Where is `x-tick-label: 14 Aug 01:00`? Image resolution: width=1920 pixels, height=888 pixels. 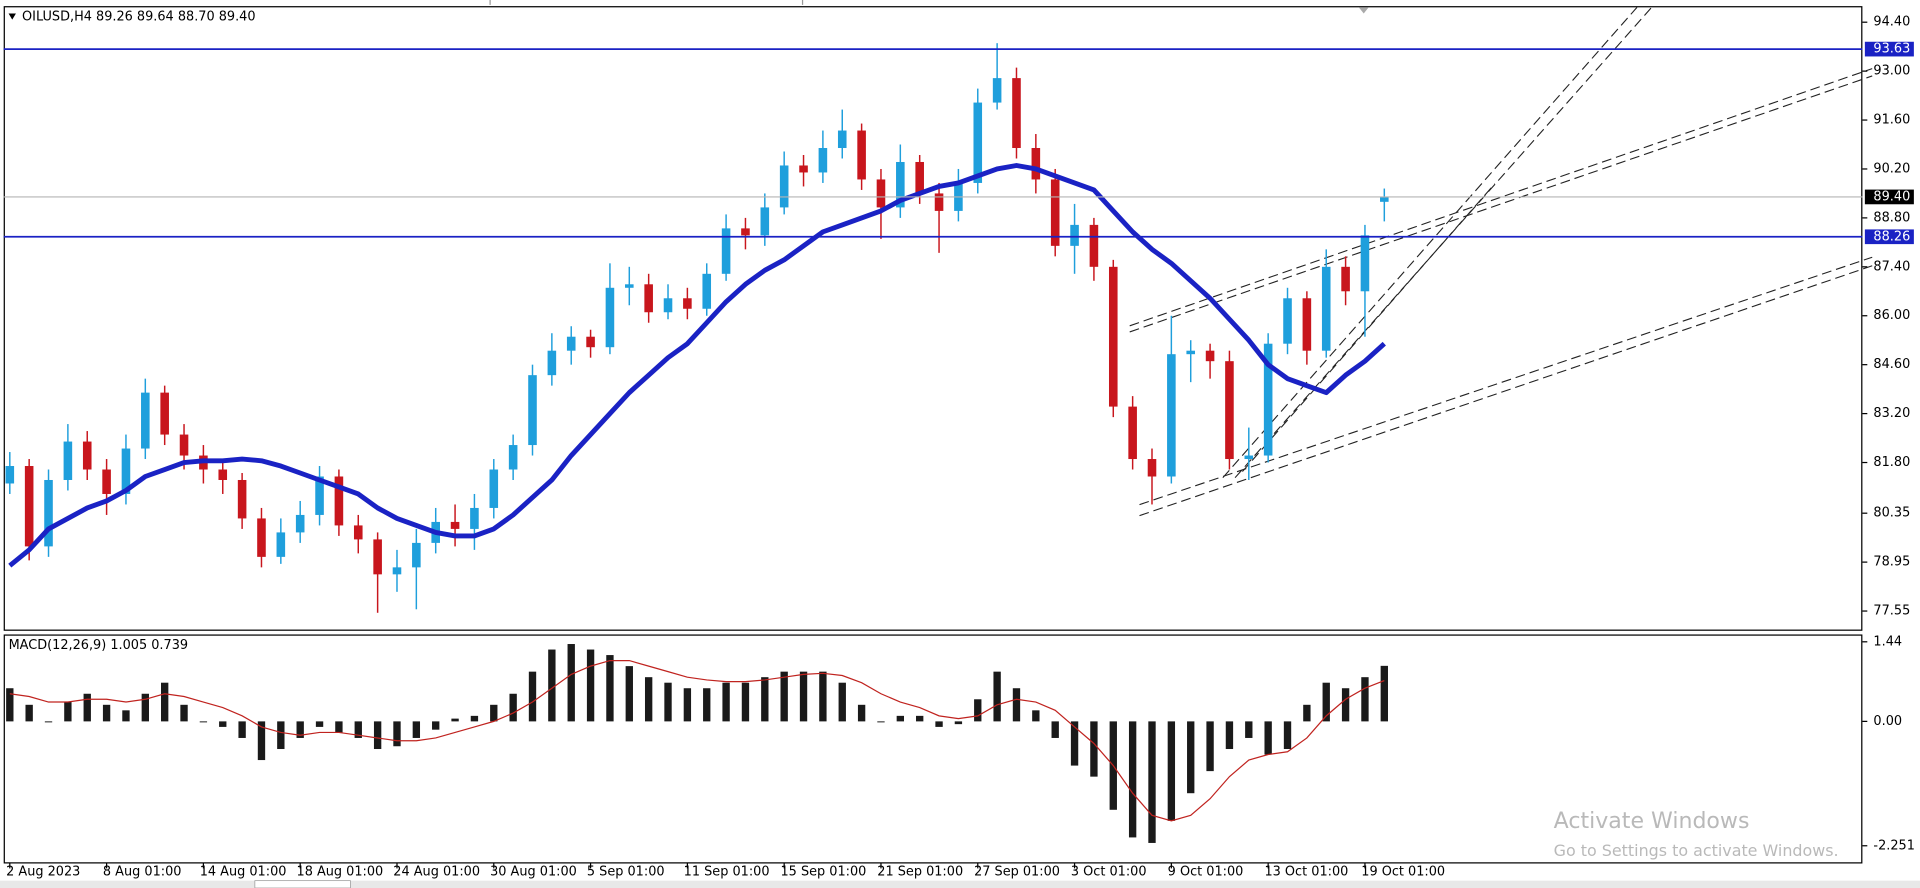 x-tick-label: 14 Aug 01:00 is located at coordinates (243, 872).